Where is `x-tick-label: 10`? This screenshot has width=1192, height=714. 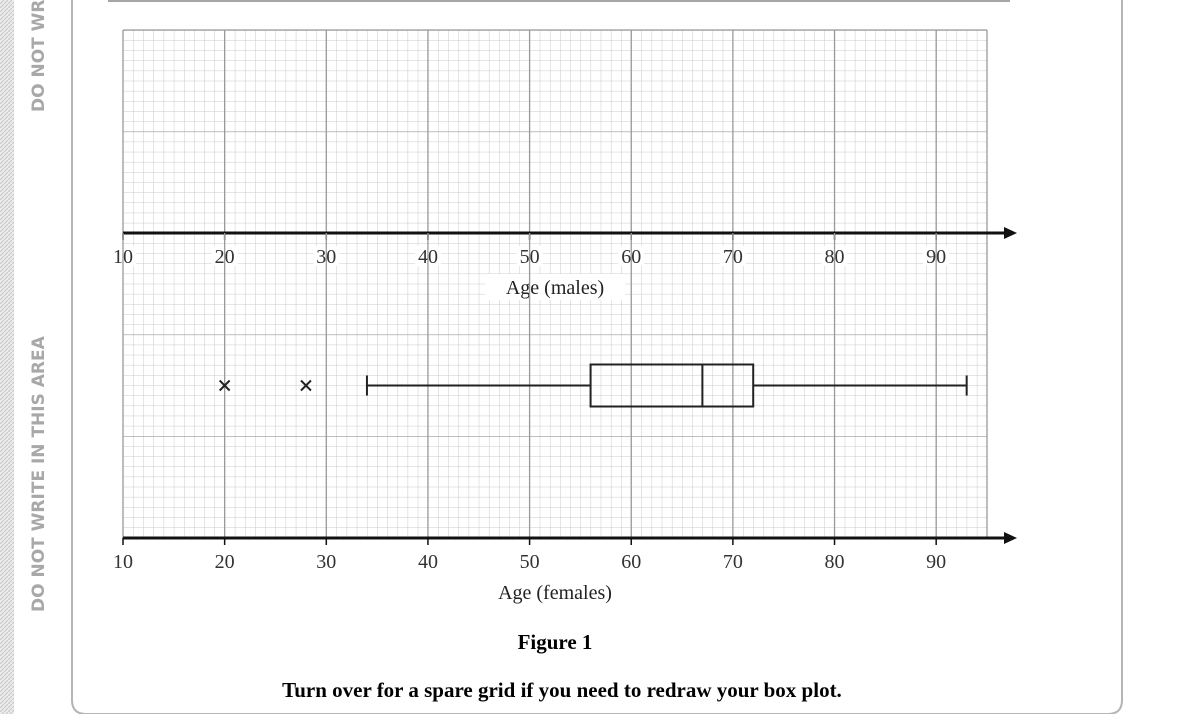 x-tick-label: 10 is located at coordinates (123, 562).